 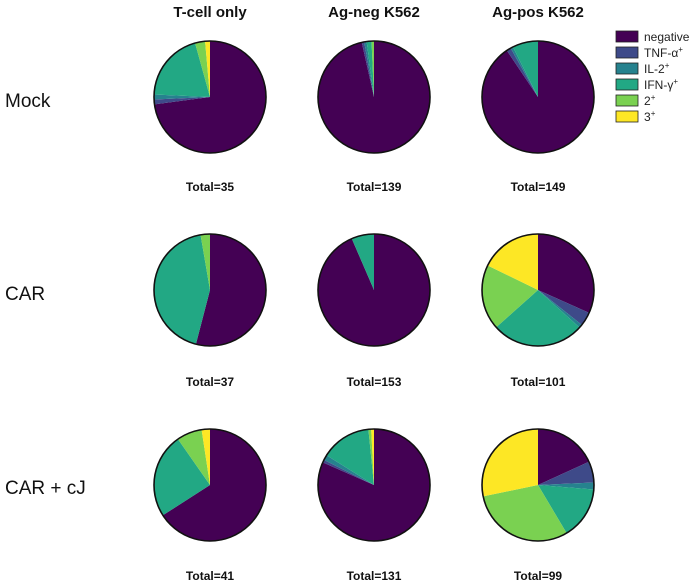 I want to click on pie-mock-ag-neg-k562, so click(x=374, y=97).